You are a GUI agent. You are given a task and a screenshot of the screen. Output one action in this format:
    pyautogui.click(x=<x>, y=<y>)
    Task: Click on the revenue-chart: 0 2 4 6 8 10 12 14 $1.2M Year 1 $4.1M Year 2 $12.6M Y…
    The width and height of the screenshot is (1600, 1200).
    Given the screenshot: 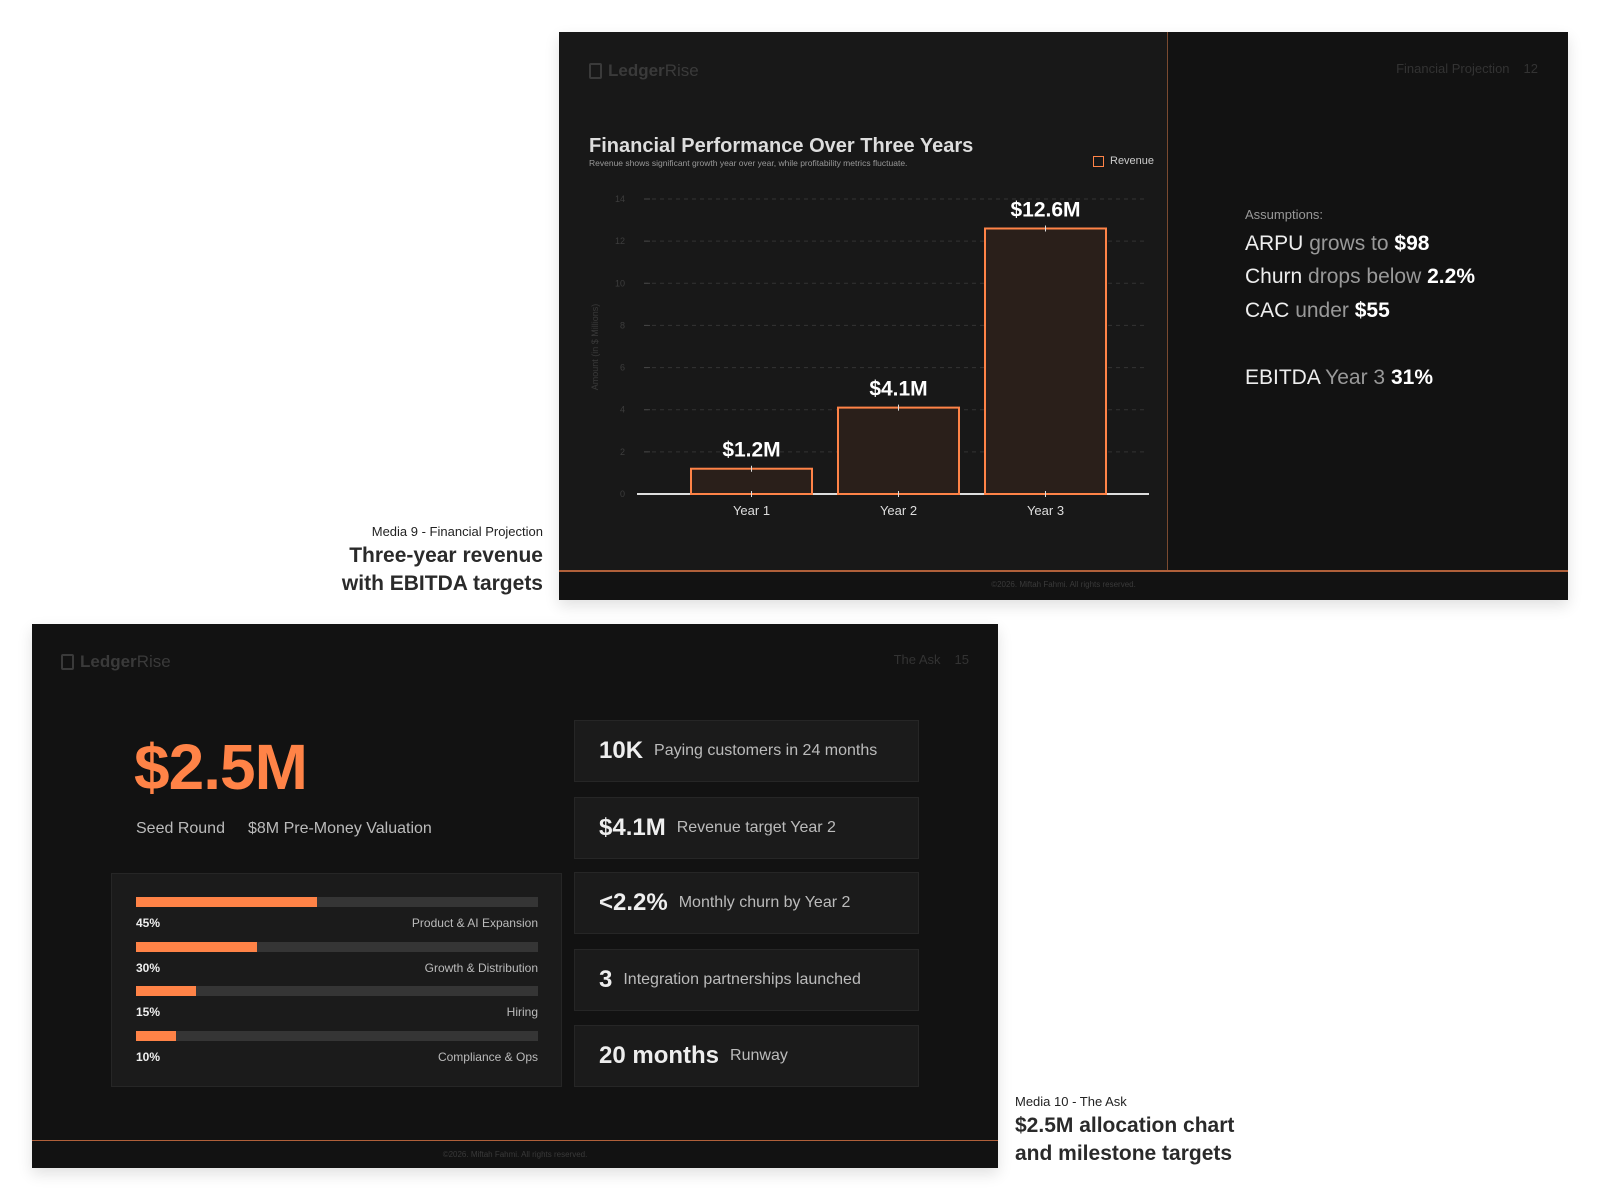 What is the action you would take?
    pyautogui.click(x=882, y=356)
    